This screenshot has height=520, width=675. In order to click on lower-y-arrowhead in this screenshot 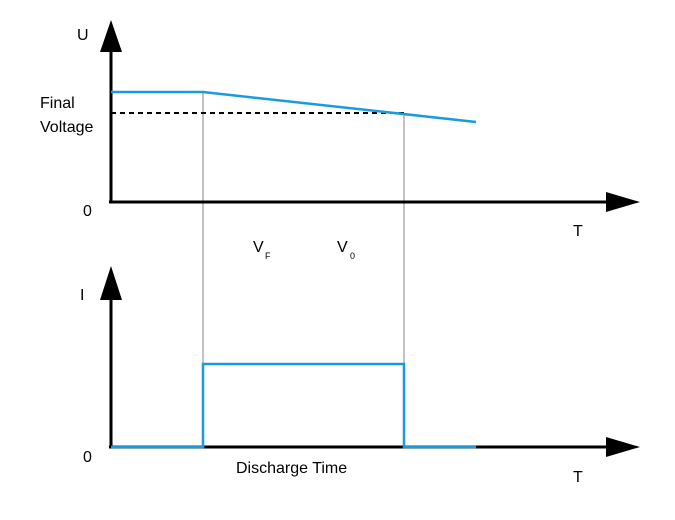, I will do `click(111, 283)`.